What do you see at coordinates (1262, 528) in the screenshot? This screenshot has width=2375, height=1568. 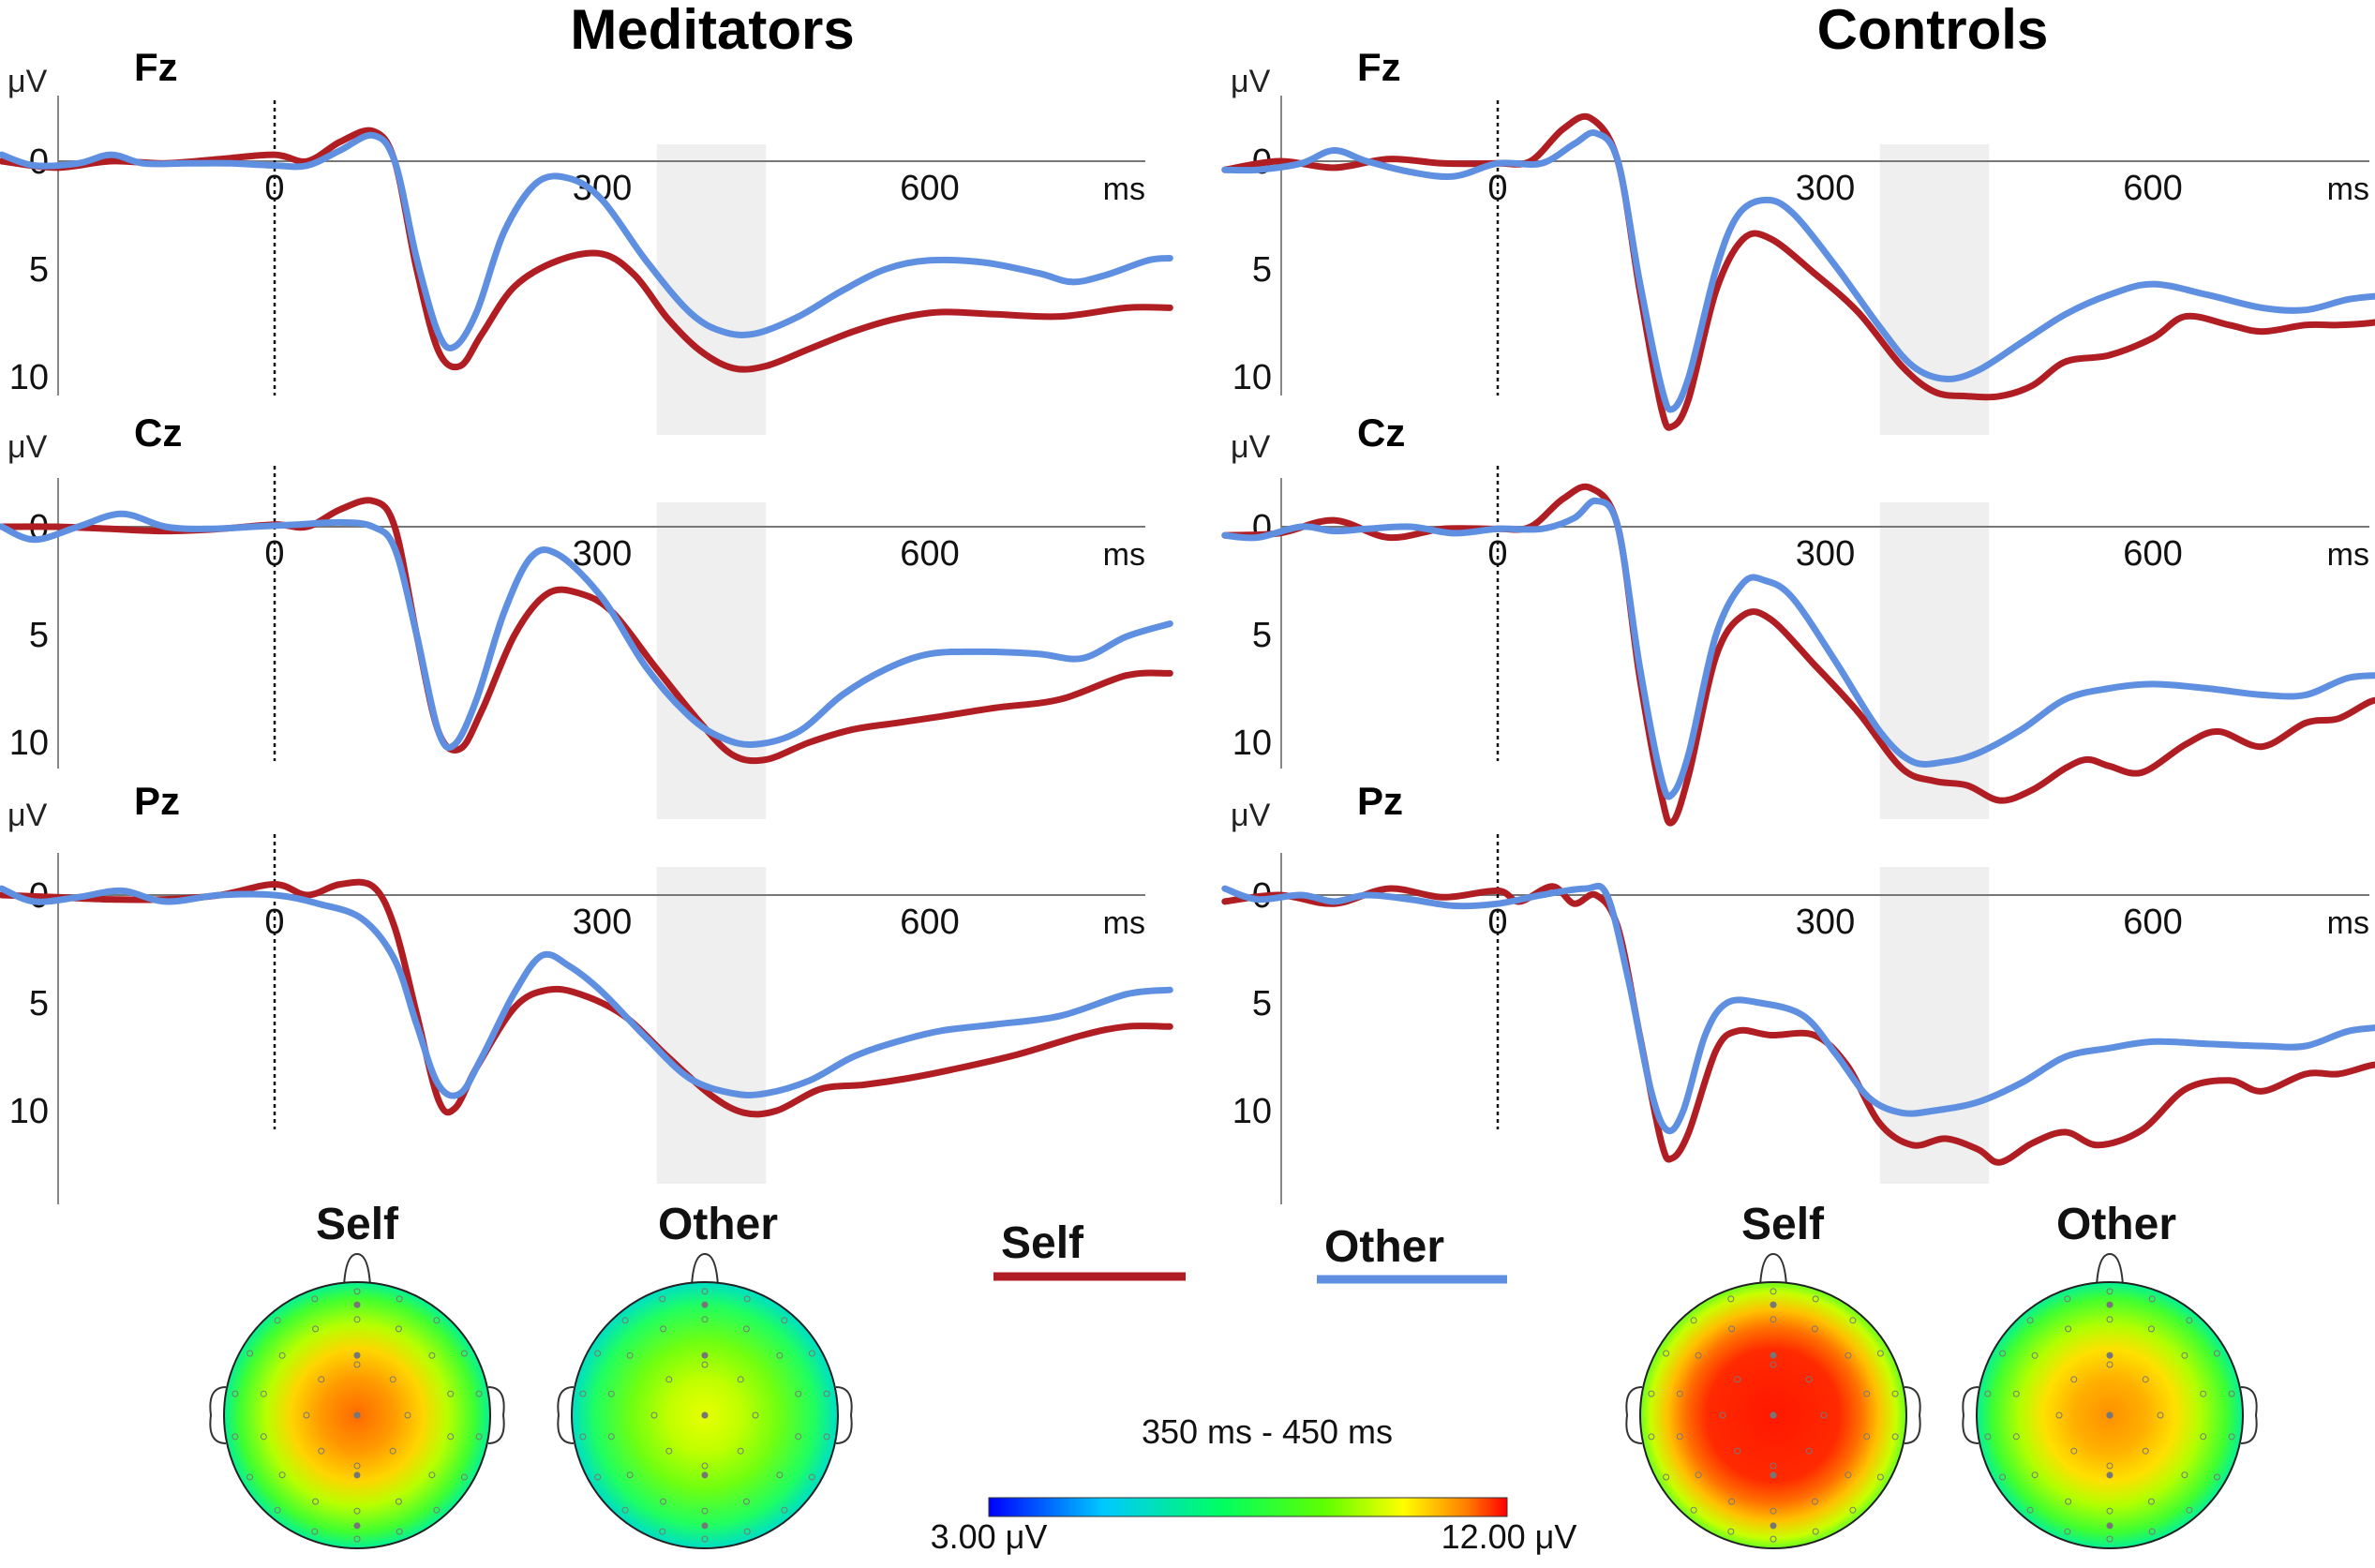 I see `y-tick-label: 0` at bounding box center [1262, 528].